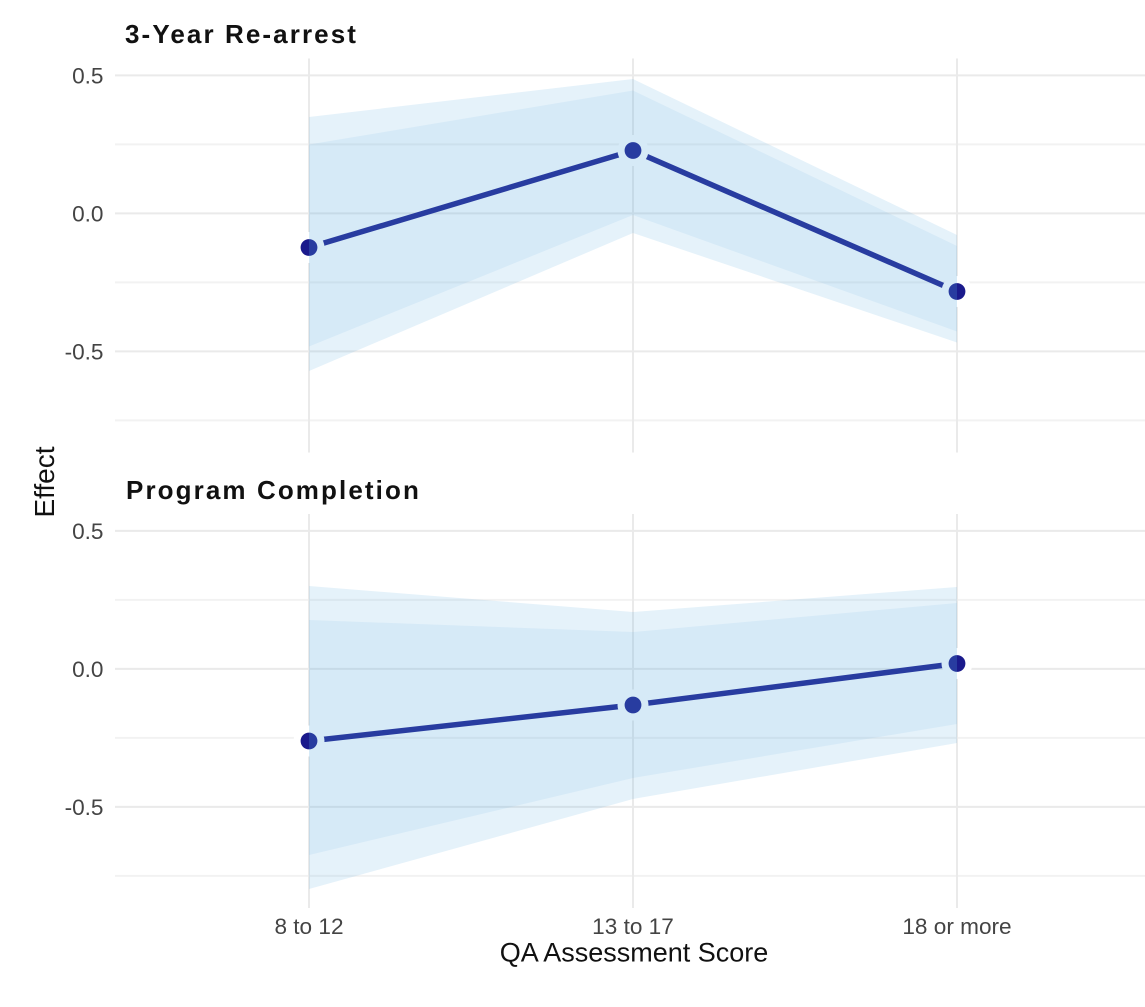 The width and height of the screenshot is (1145, 1007). What do you see at coordinates (44, 481) in the screenshot?
I see `svg-text: Effect` at bounding box center [44, 481].